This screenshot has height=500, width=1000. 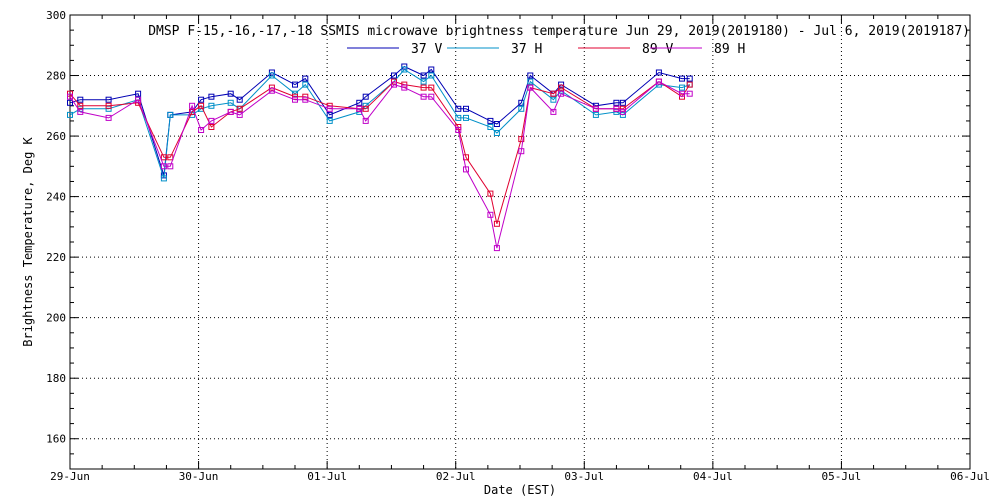 I want to click on y-tick-label: 160, so click(x=56, y=439).